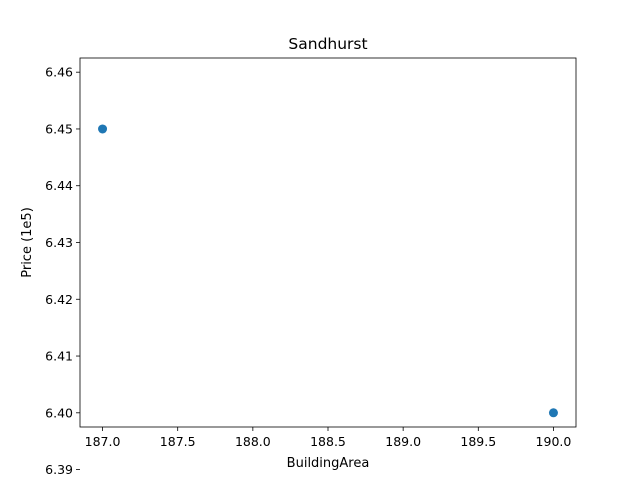 Image resolution: width=640 pixels, height=480 pixels. Describe the element at coordinates (403, 441) in the screenshot. I see `x-tick-label: 189.0` at that location.